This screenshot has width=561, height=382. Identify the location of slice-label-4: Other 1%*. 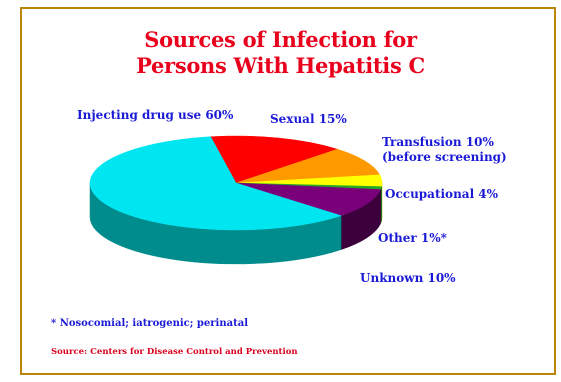
(413, 238).